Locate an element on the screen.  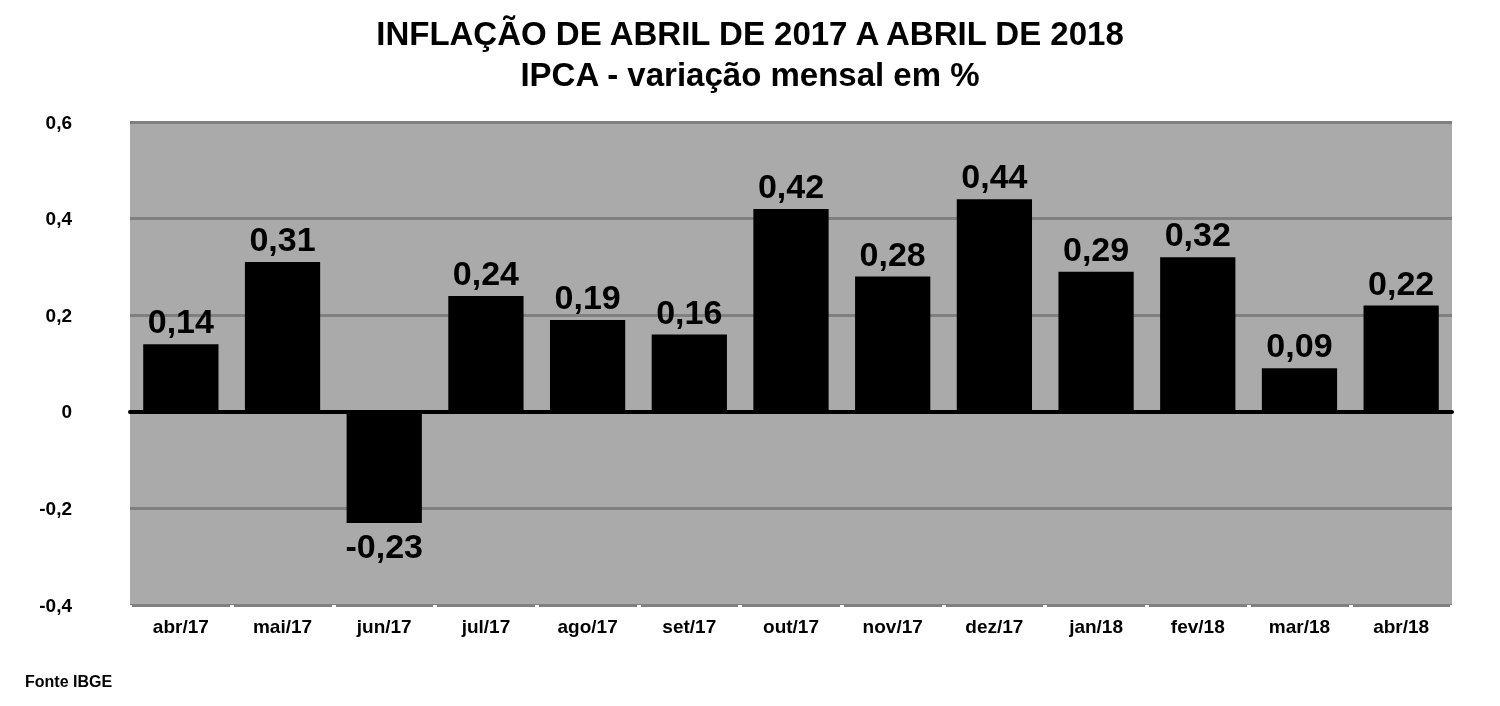
data-label: 0,44 is located at coordinates (994, 176).